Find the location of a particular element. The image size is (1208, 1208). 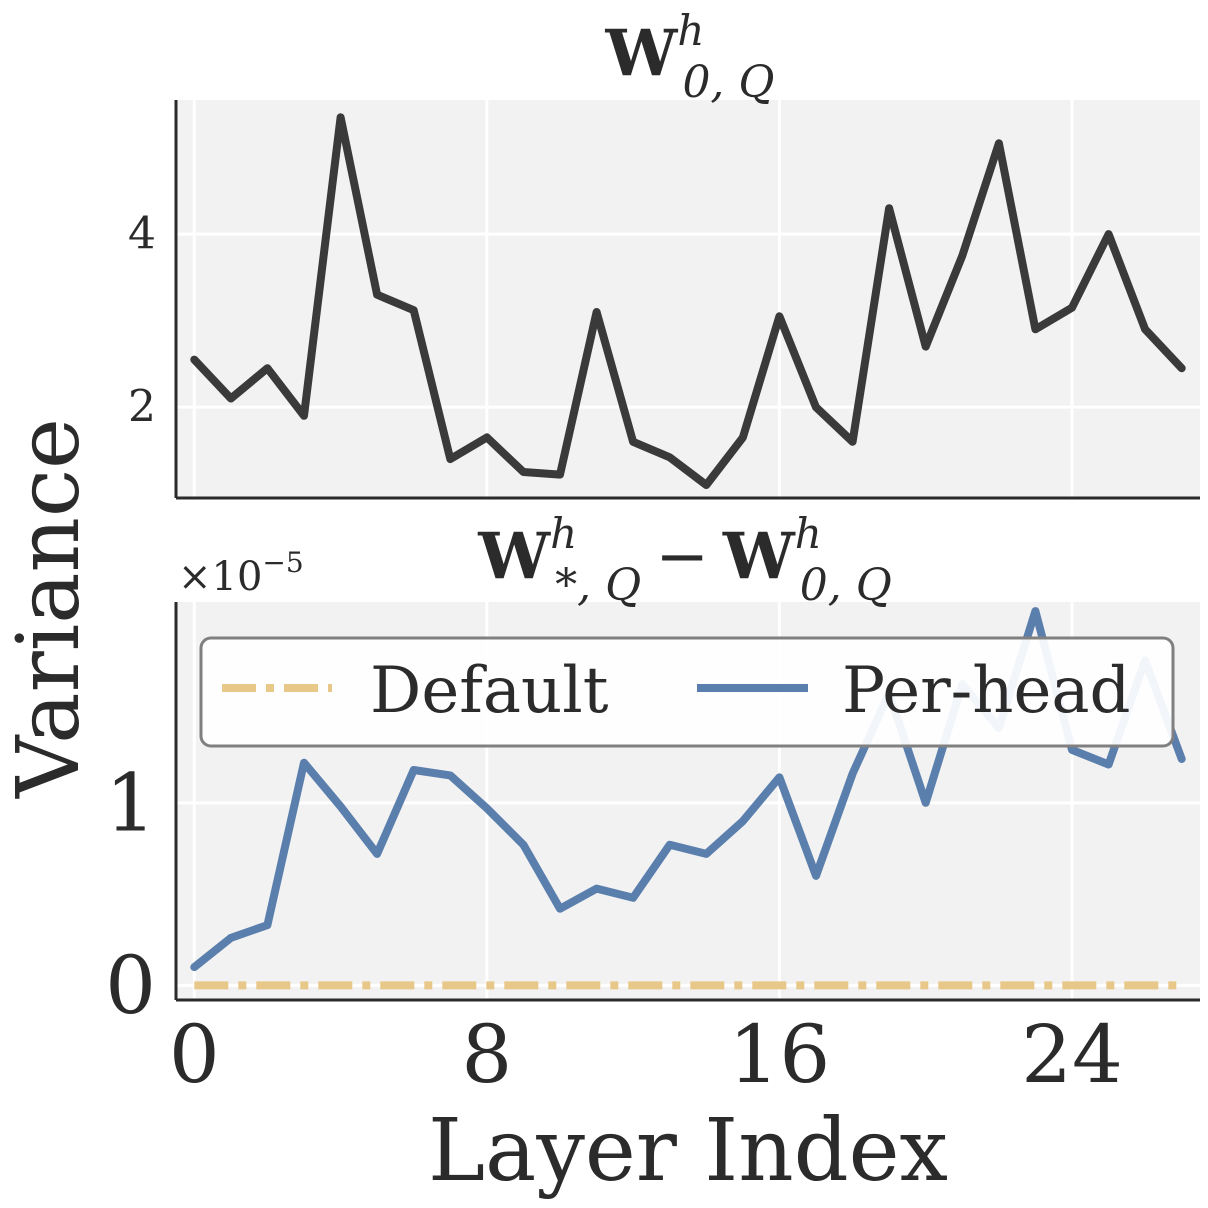

legend-box is located at coordinates (687, 692).